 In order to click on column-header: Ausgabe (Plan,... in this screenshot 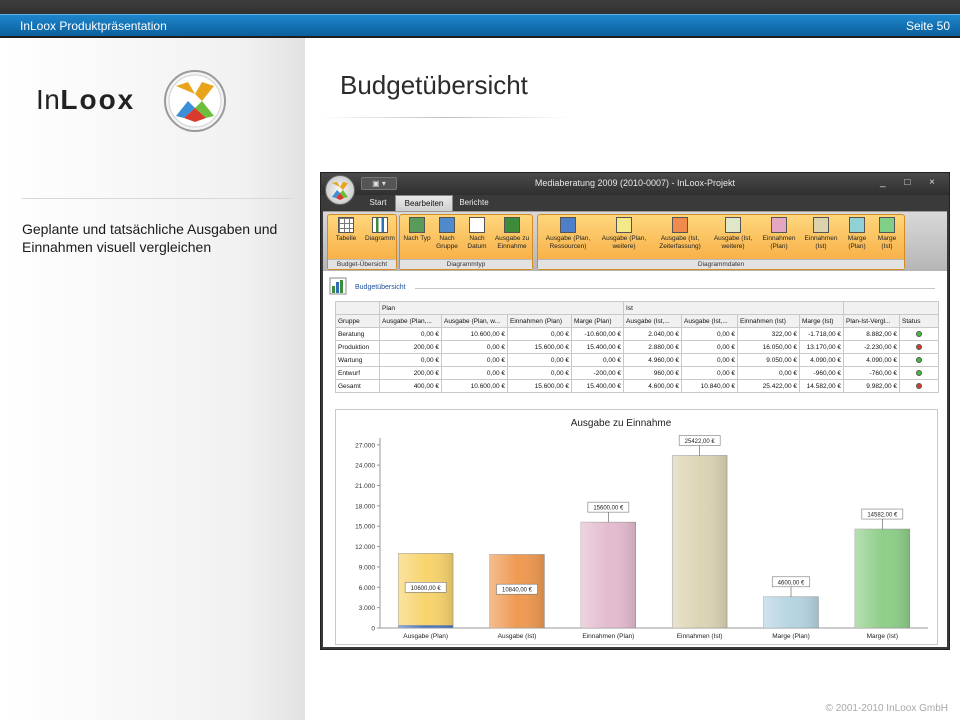, I will do `click(410, 321)`.